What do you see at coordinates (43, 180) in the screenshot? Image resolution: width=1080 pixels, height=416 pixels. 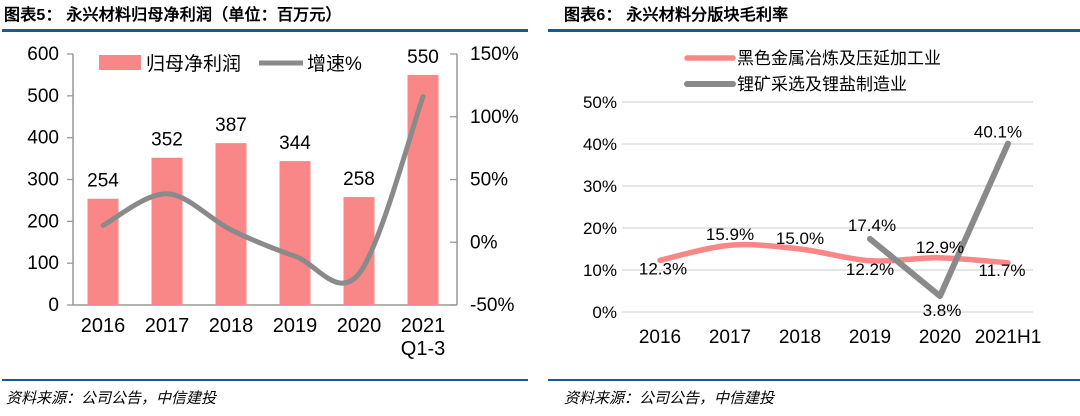 I see `left-axis-tick-label: 300` at bounding box center [43, 180].